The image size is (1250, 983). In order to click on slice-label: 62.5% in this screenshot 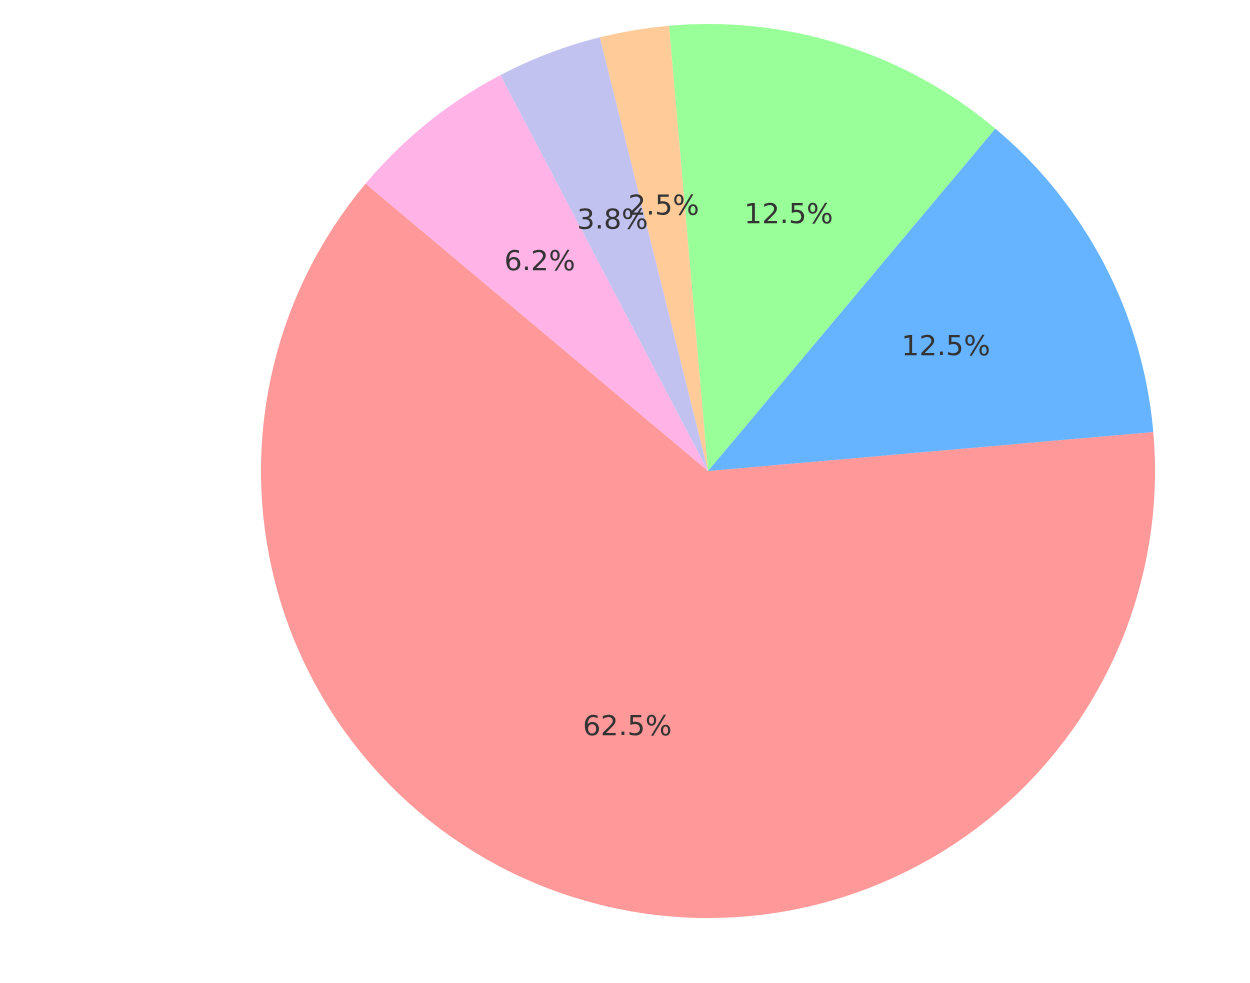, I will do `click(627, 725)`.